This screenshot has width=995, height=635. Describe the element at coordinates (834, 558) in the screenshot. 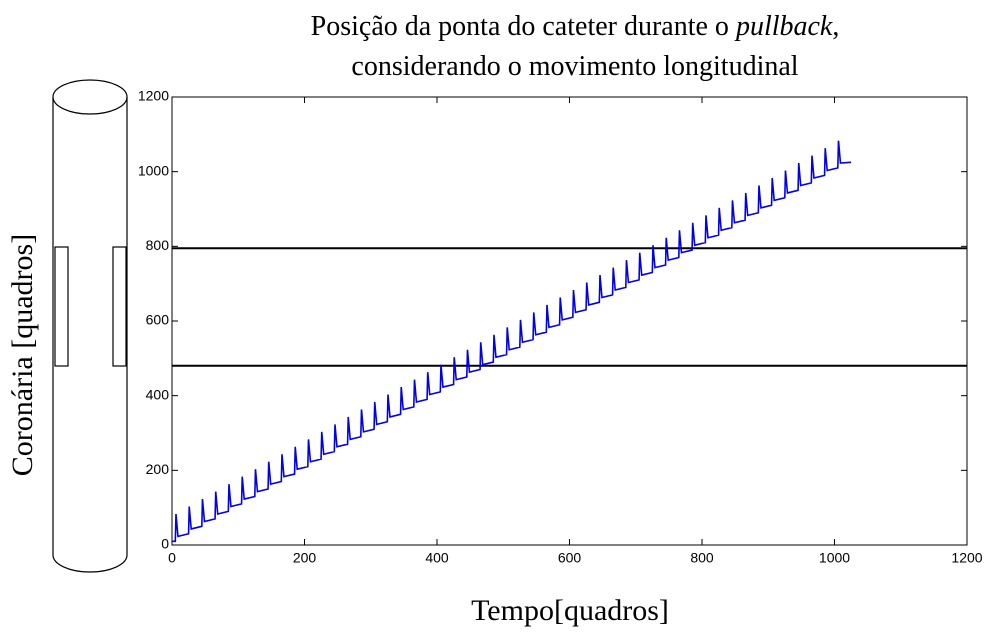

I see `x-tick-label: 1000` at that location.